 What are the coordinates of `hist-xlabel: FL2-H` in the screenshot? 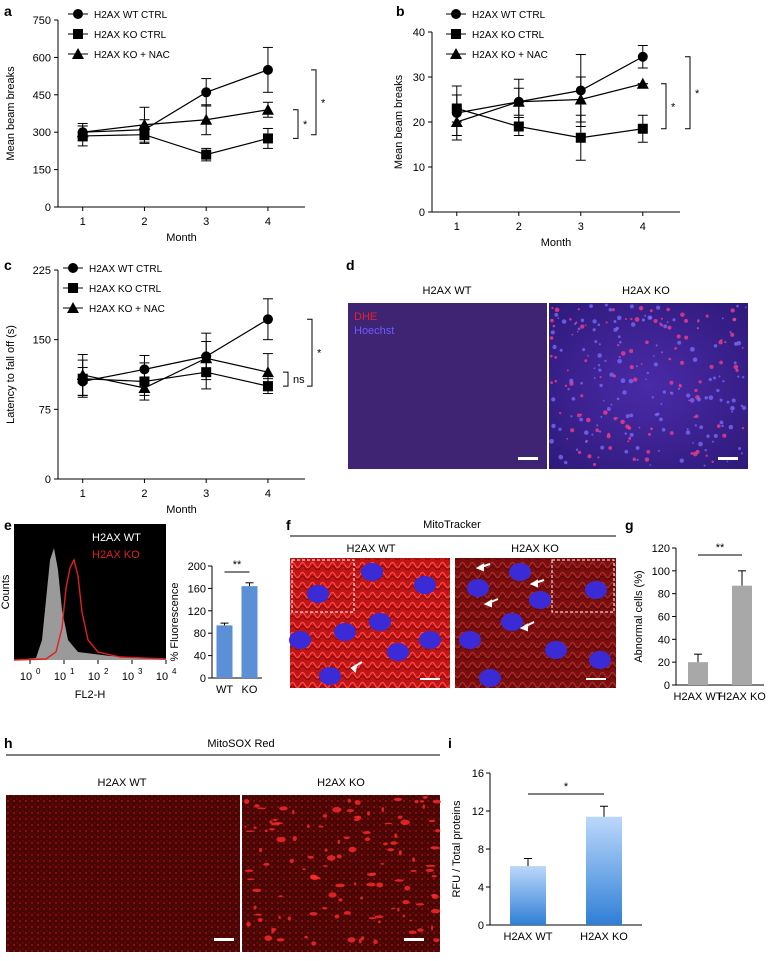 It's located at (90, 695).